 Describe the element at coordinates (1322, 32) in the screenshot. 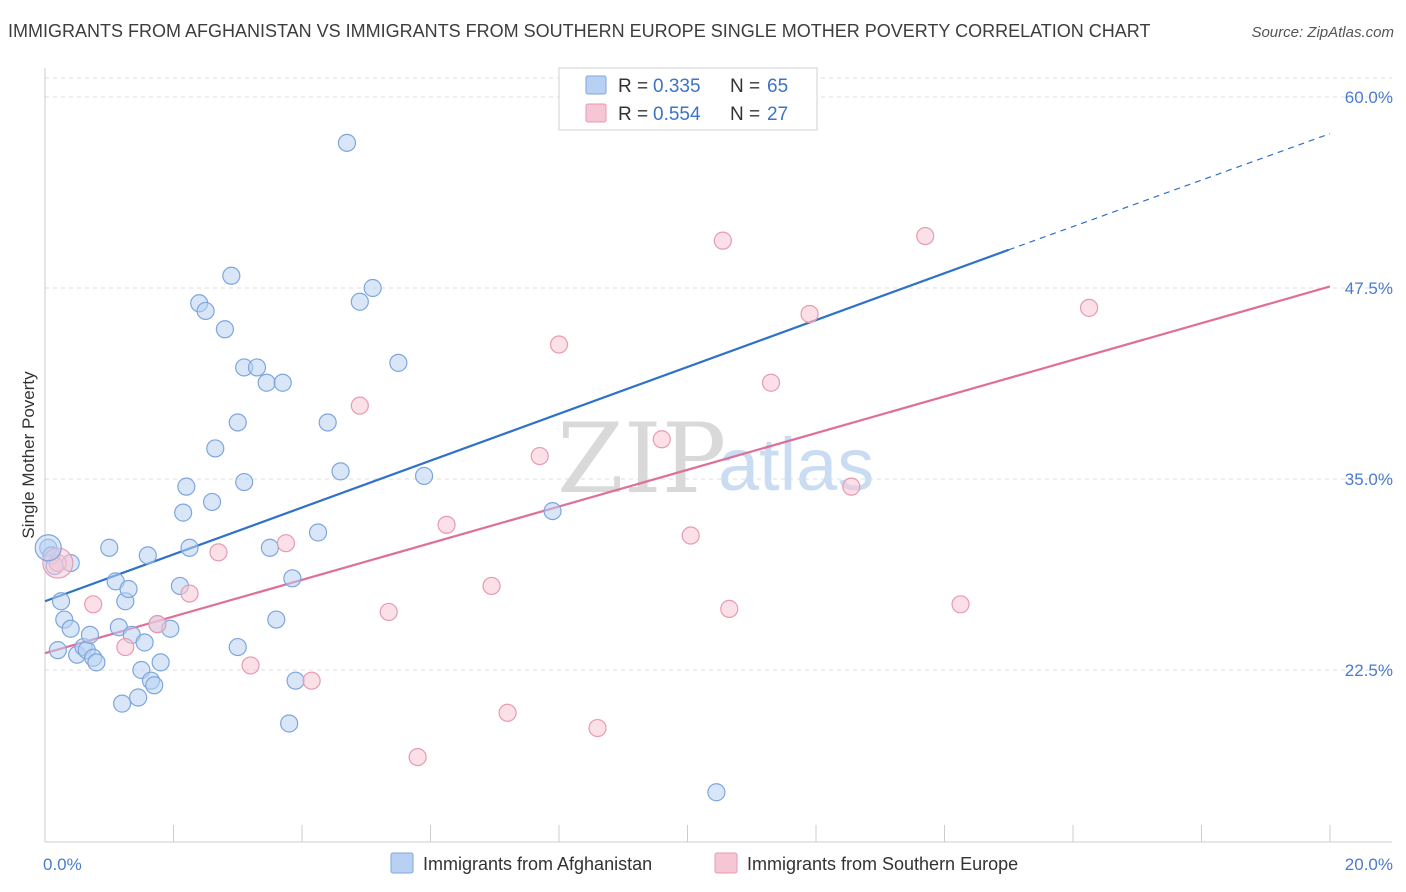

I see `chart-source: Source: ZipAtlas.com` at that location.